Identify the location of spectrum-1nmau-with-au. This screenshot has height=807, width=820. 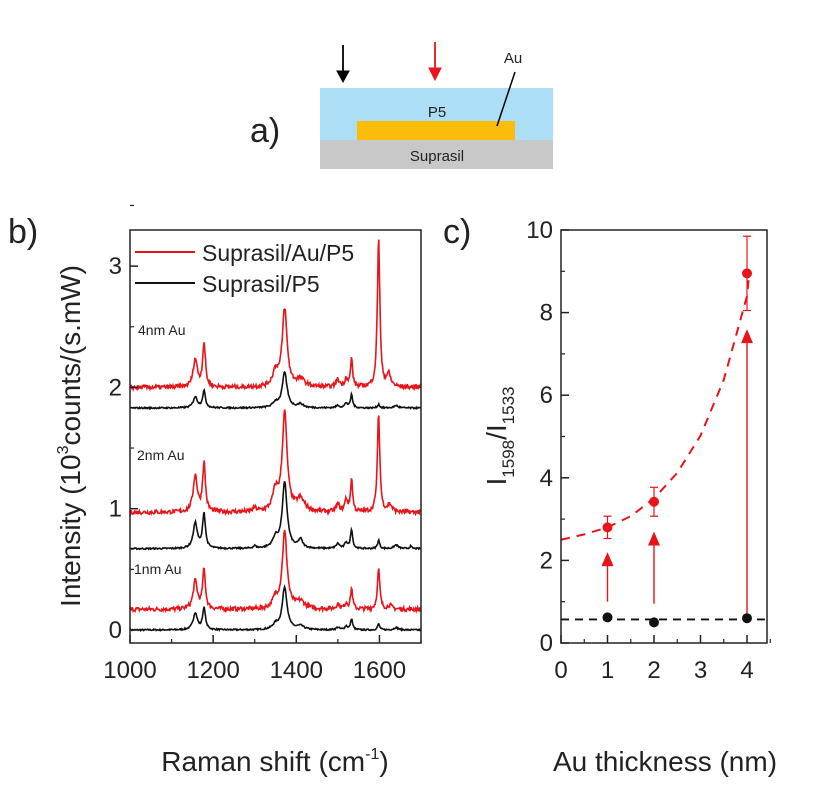
(275, 572).